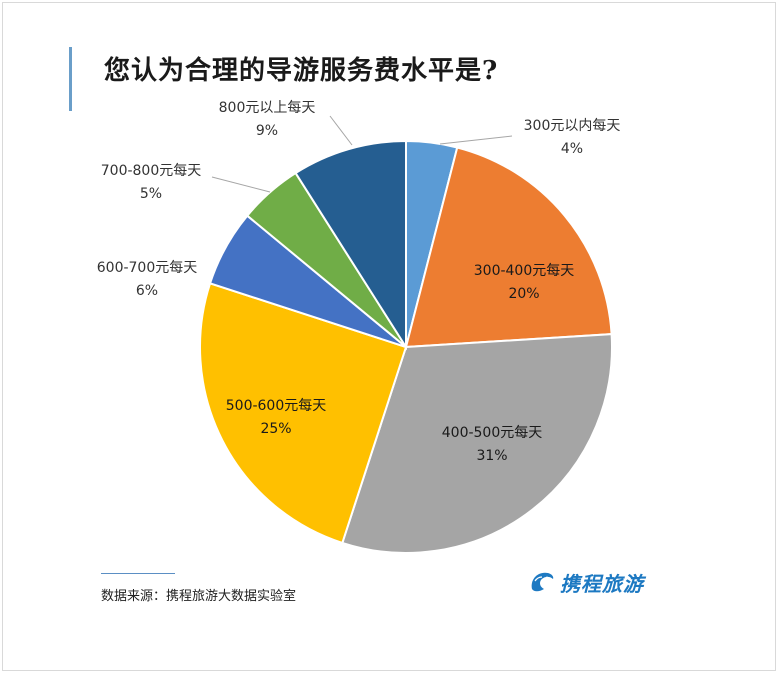 This screenshot has width=780, height=675. I want to click on slice-label: 600-700元每天, so click(147, 268).